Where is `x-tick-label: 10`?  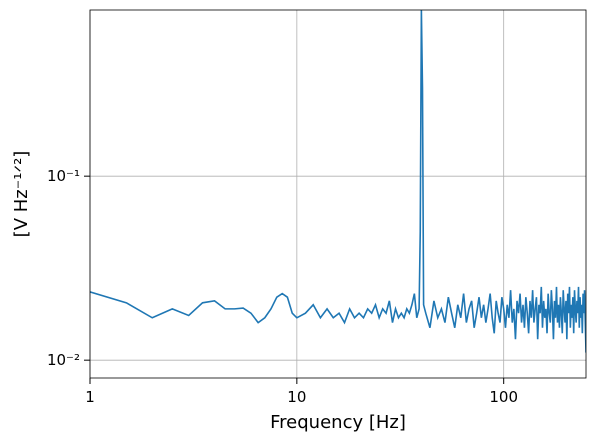 x-tick-label: 10 is located at coordinates (296, 397).